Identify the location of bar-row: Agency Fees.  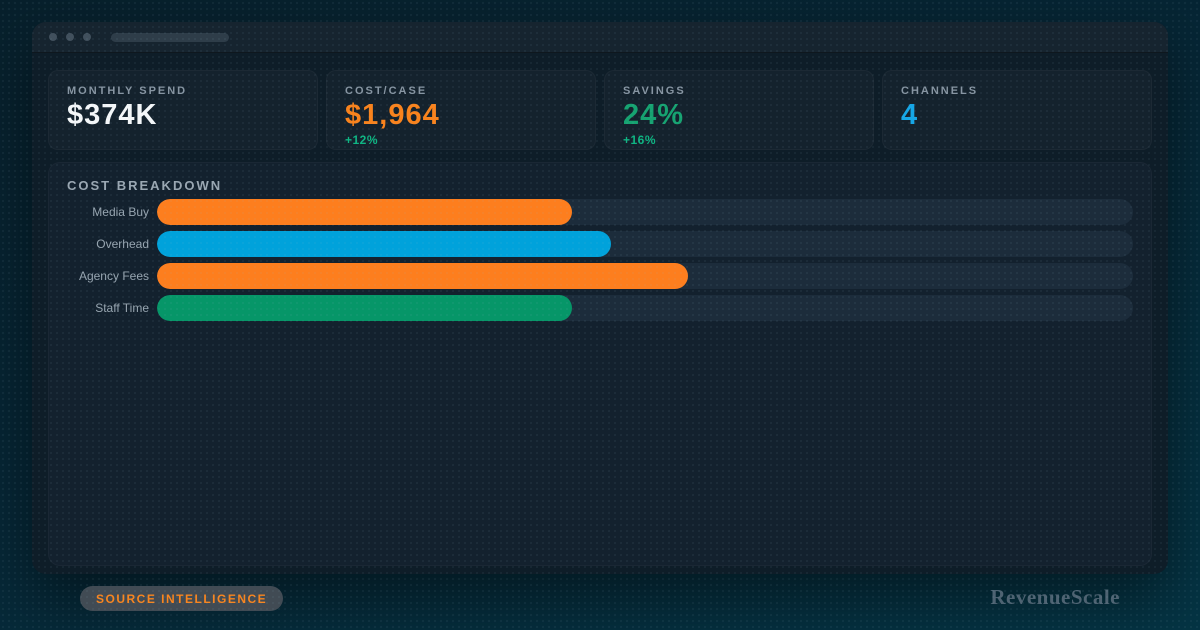
(600, 276).